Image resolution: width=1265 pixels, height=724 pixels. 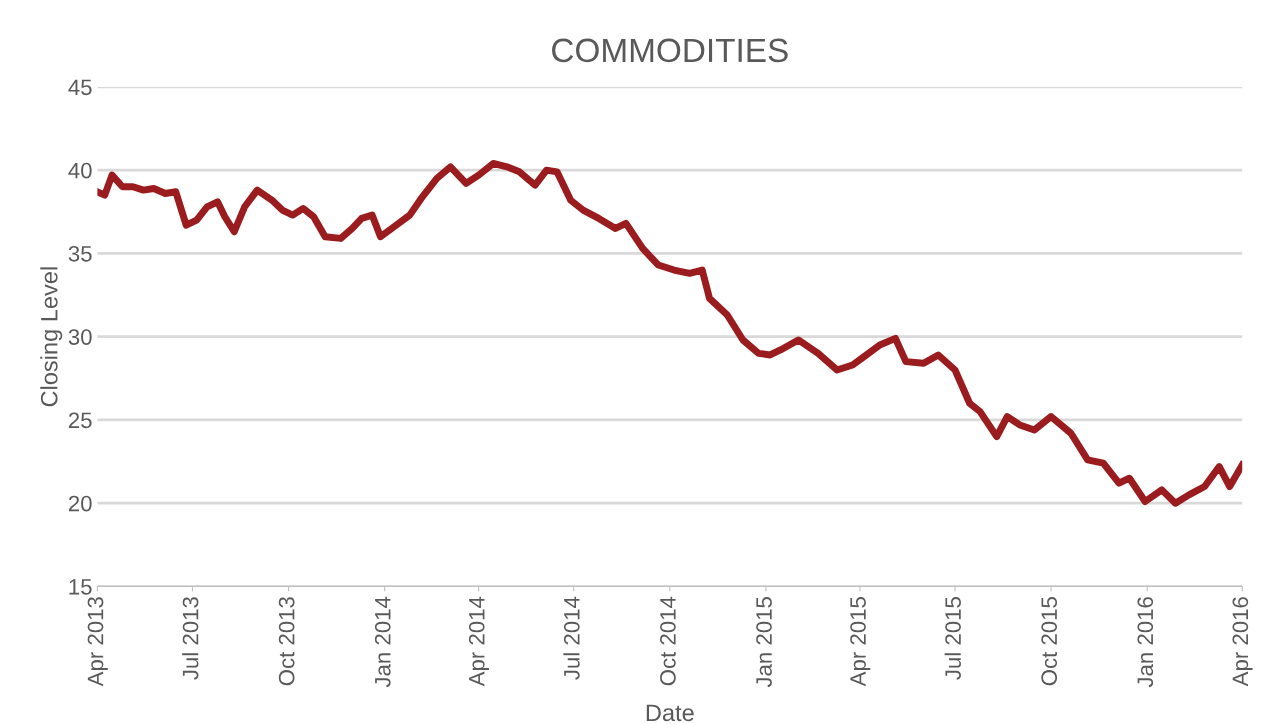 What do you see at coordinates (764, 642) in the screenshot?
I see `x-tick-label: Jan 2015` at bounding box center [764, 642].